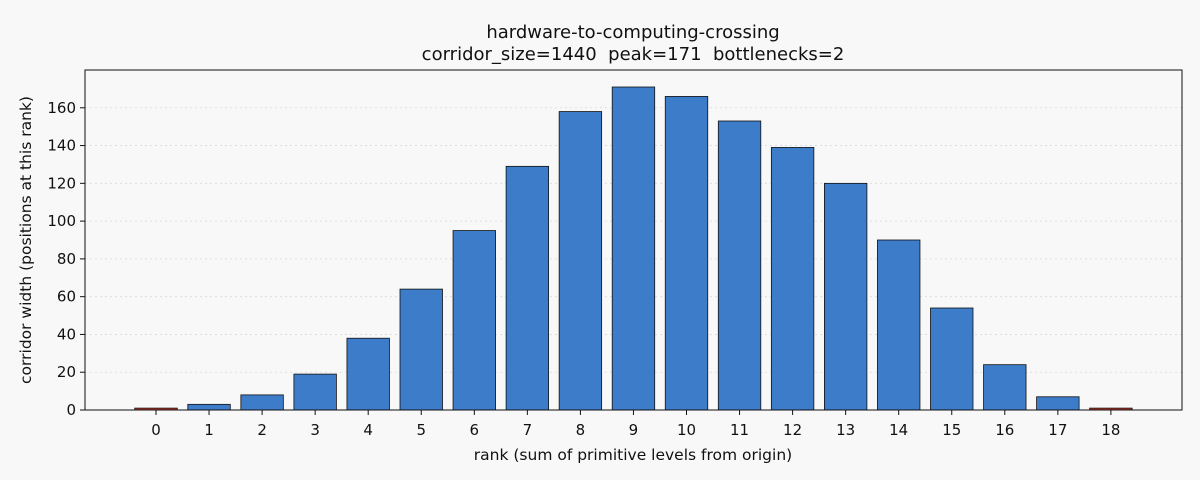 The height and width of the screenshot is (480, 1200). I want to click on x-tick-label: 12, so click(792, 430).